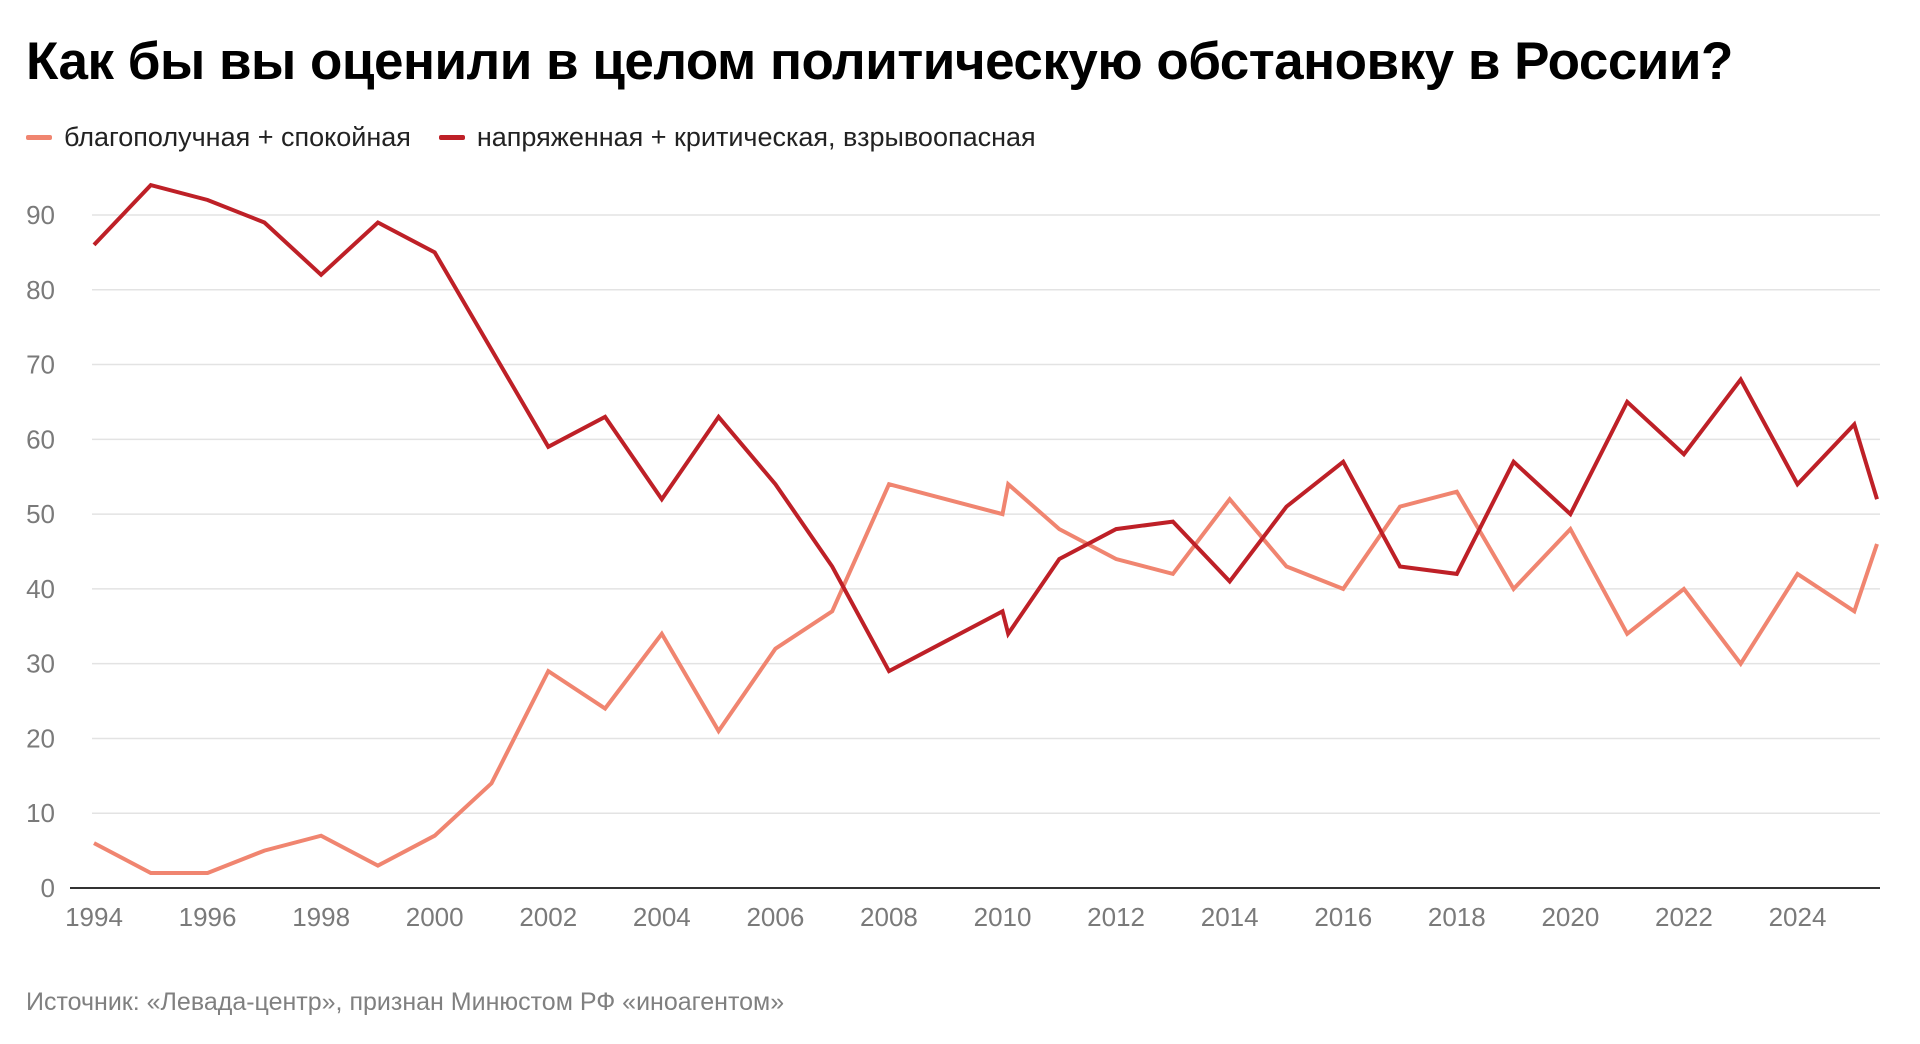  What do you see at coordinates (40, 664) in the screenshot?
I see `y-tick-label-30: 30` at bounding box center [40, 664].